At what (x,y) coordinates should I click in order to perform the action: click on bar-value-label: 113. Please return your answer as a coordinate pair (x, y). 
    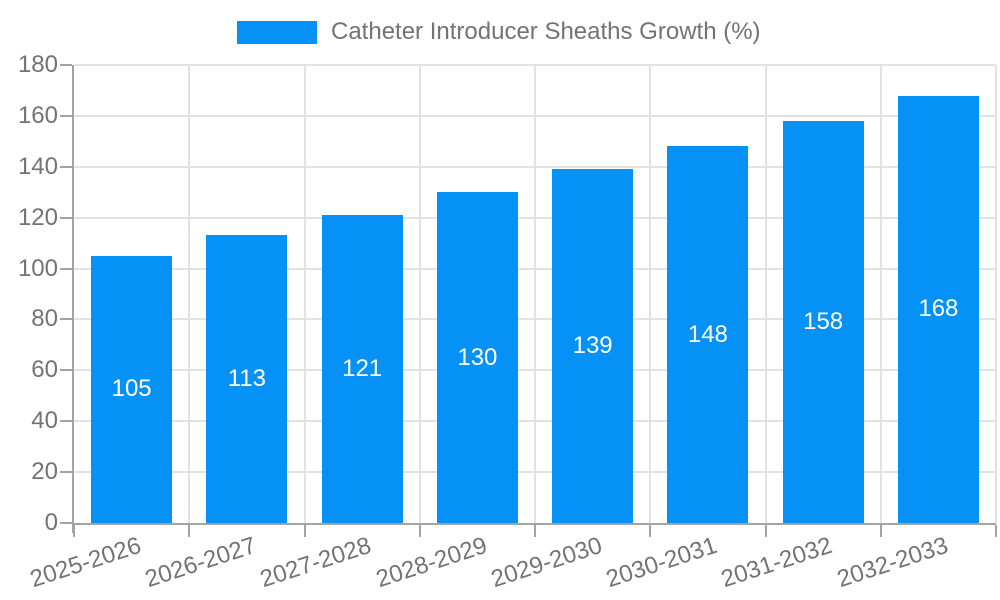
    Looking at the image, I should click on (246, 379).